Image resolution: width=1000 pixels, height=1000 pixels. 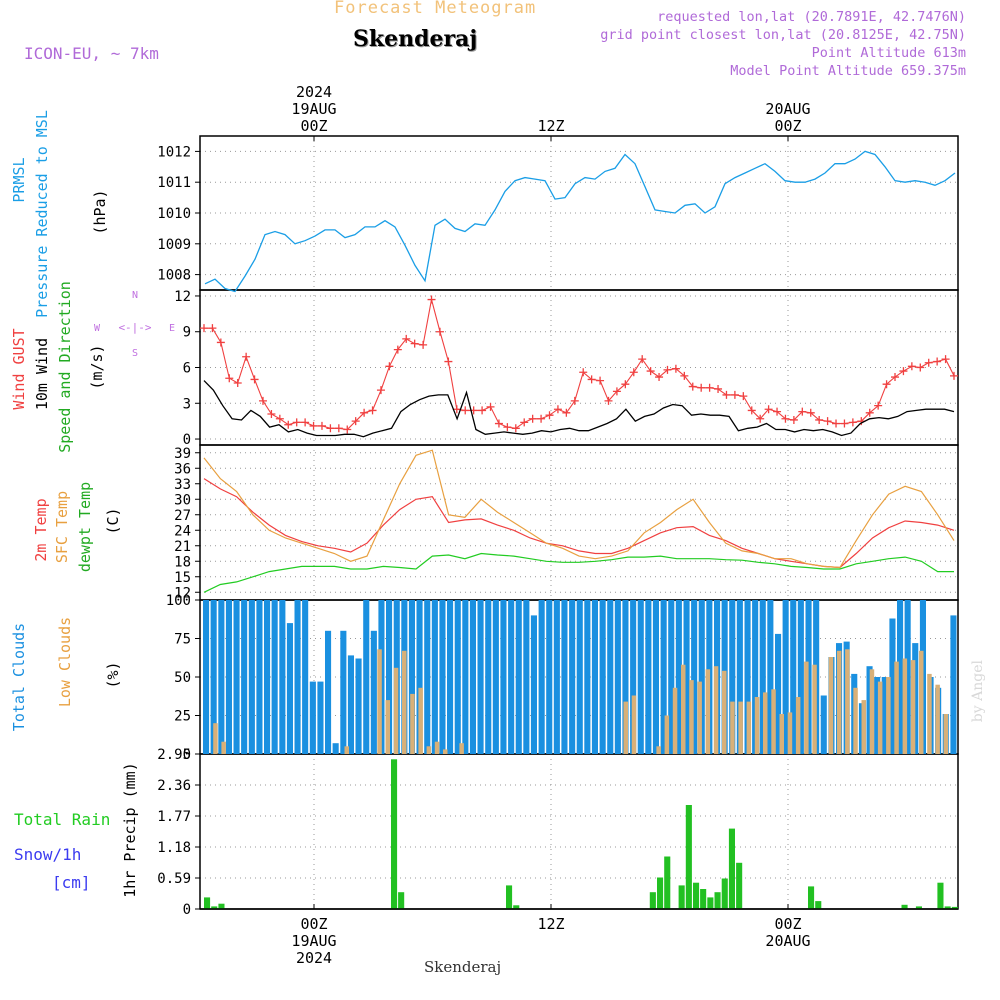 I want to click on chart-subtitle: Forecast Meteogram, so click(x=435, y=9).